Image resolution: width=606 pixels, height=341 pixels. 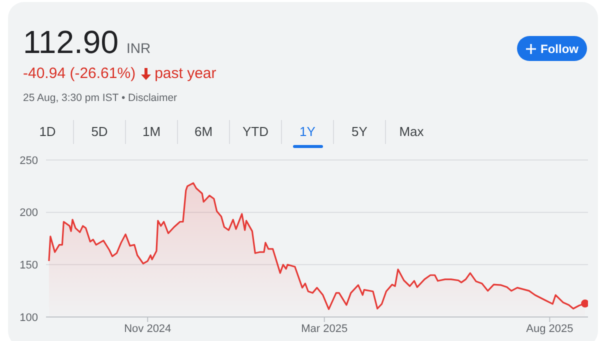 What do you see at coordinates (138, 48) in the screenshot?
I see `chart-subtitle: INR` at bounding box center [138, 48].